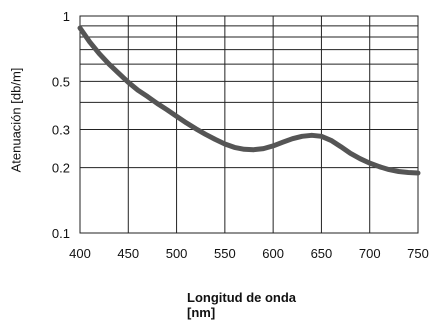  Describe the element at coordinates (61, 81) in the screenshot. I see `y-tick-label: 0.5` at that location.